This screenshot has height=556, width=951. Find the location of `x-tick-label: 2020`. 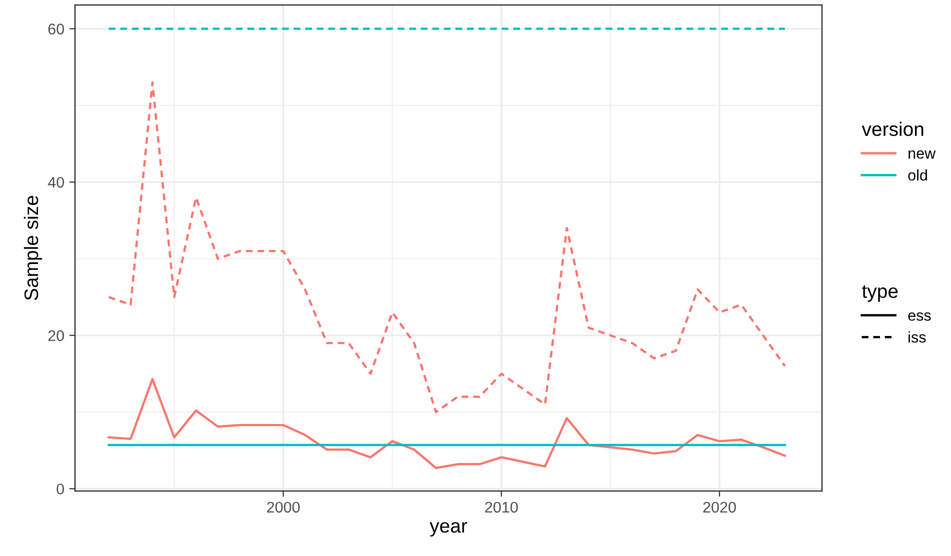

x-tick-label: 2020 is located at coordinates (719, 507).